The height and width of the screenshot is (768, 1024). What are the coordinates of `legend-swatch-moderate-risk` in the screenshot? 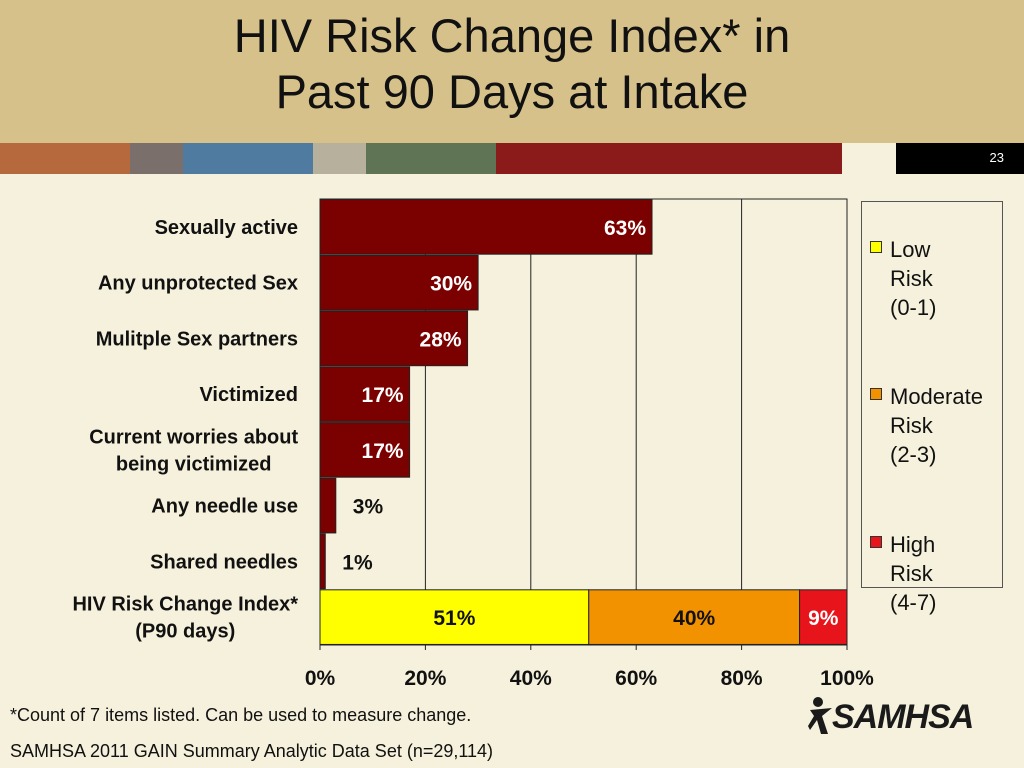 It's located at (876, 394).